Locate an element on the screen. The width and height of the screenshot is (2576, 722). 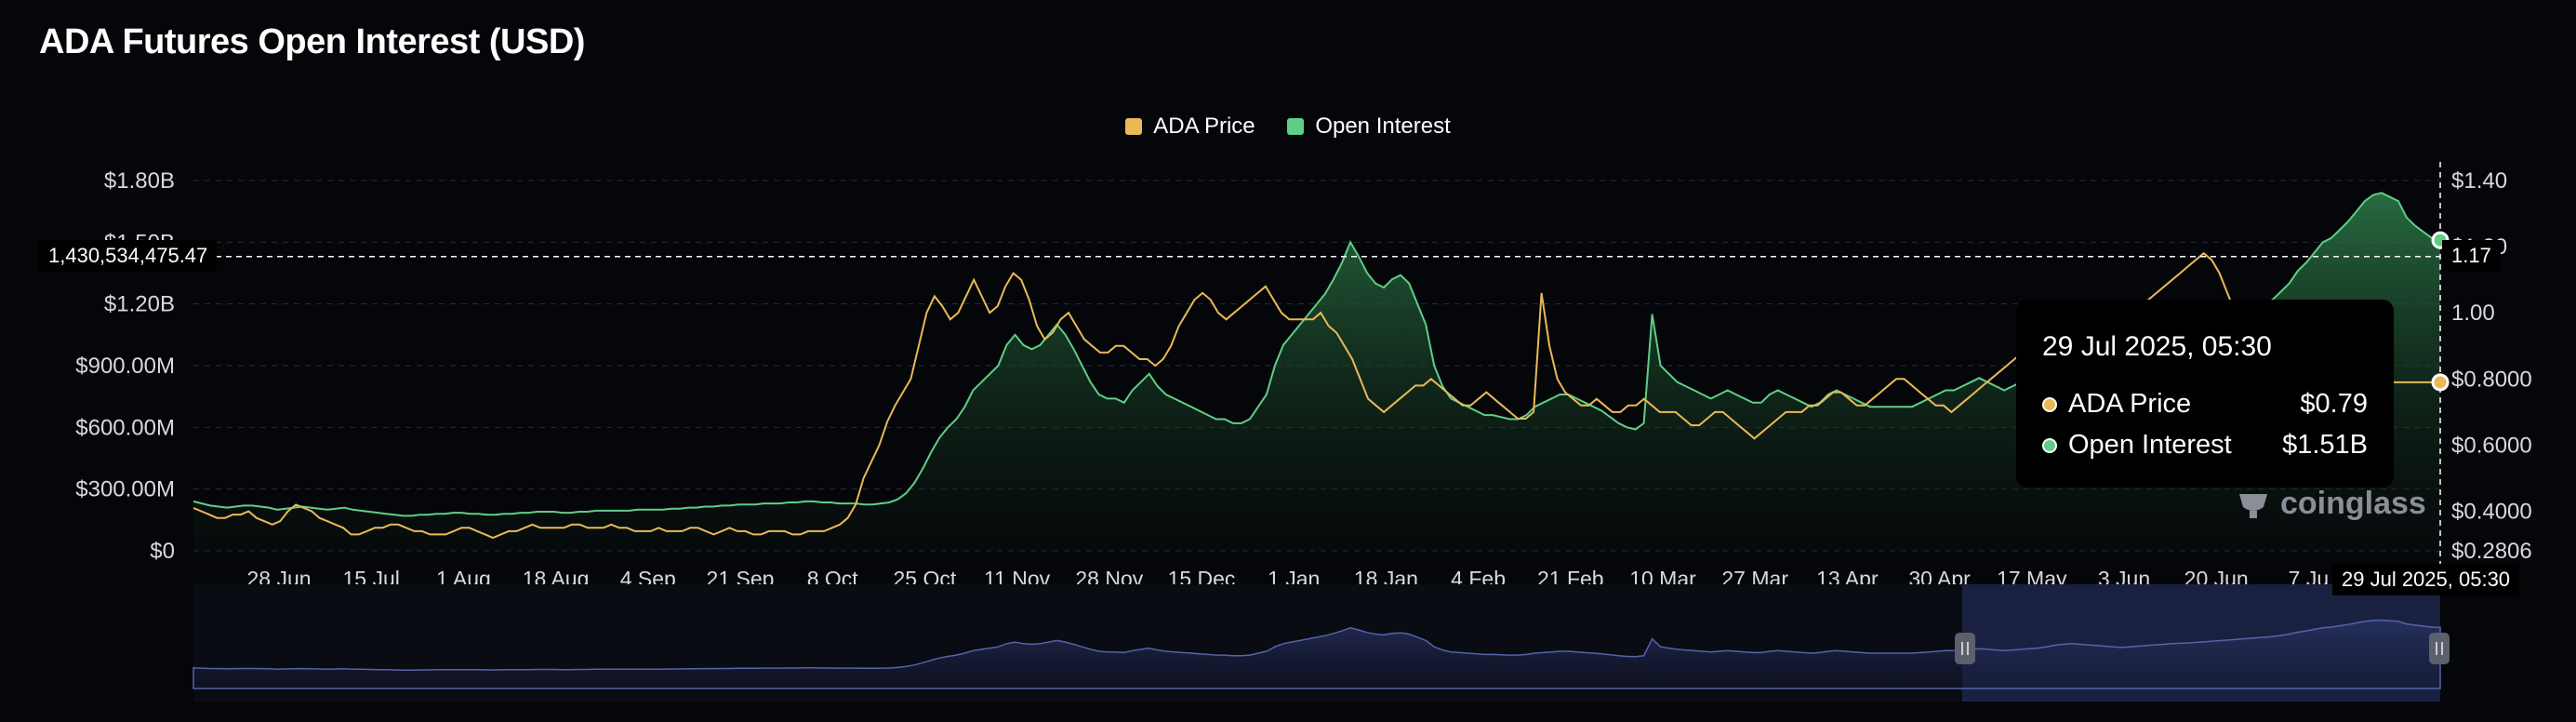
navigator-area is located at coordinates (1317, 654).